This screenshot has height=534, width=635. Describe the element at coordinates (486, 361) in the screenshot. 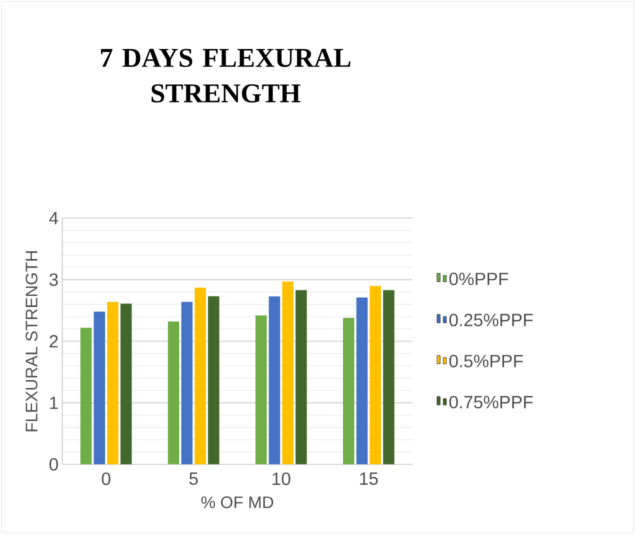

I see `legend-label: 0.5%PPF` at that location.